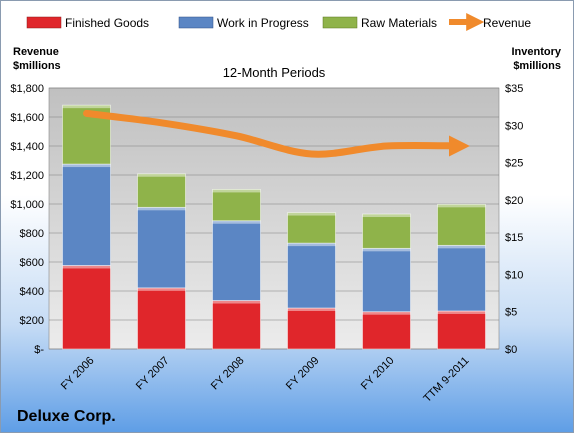 The width and height of the screenshot is (574, 433). I want to click on right-tick-label: $25, so click(514, 164).